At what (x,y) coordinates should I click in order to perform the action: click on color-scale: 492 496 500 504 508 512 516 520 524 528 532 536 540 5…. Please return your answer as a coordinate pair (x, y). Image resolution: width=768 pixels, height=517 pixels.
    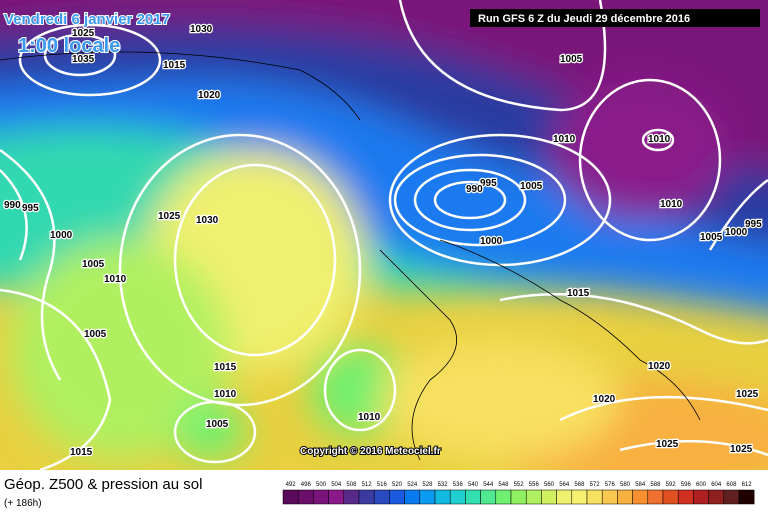
    Looking at the image, I should click on (518, 493).